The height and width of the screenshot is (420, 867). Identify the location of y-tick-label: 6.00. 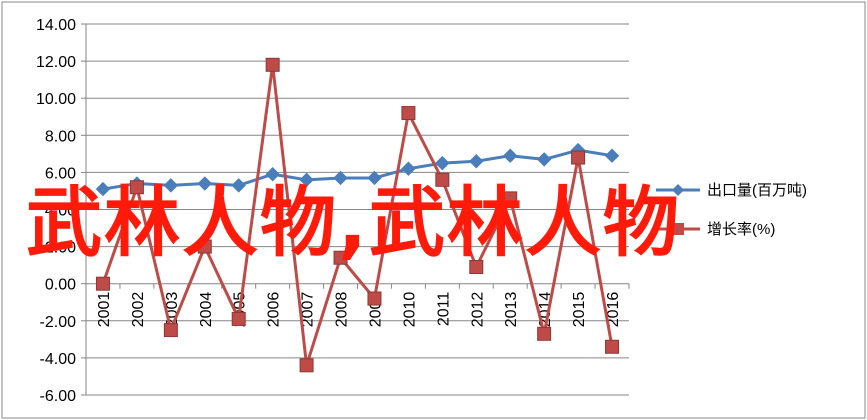
(60, 173).